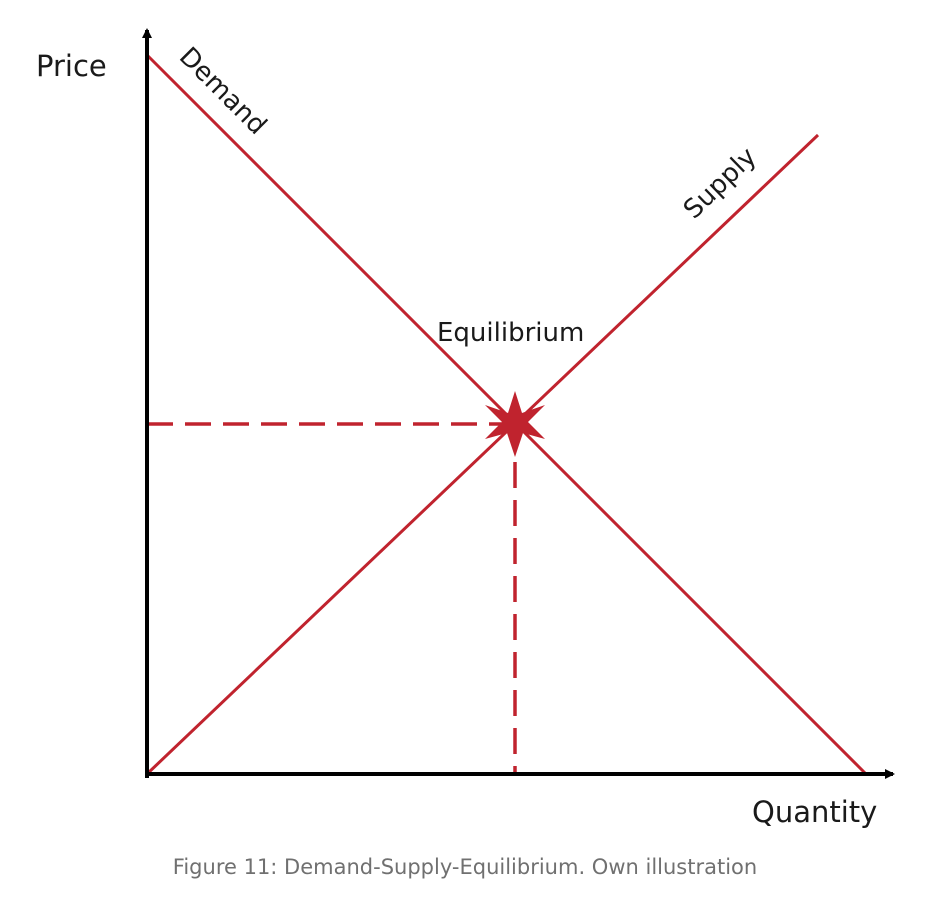 The width and height of the screenshot is (930, 900). Describe the element at coordinates (814, 812) in the screenshot. I see `x-axis-label: Quantity` at that location.